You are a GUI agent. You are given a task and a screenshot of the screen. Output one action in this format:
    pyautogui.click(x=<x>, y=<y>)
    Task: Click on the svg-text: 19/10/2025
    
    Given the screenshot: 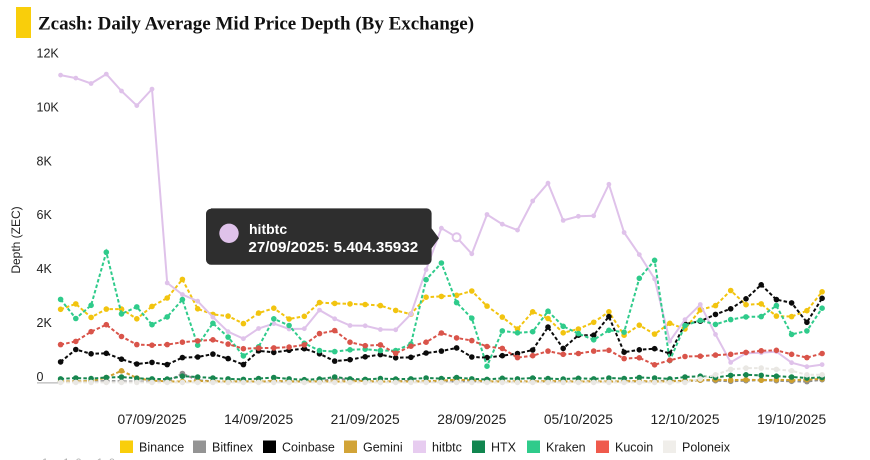 What is the action you would take?
    pyautogui.click(x=791, y=419)
    